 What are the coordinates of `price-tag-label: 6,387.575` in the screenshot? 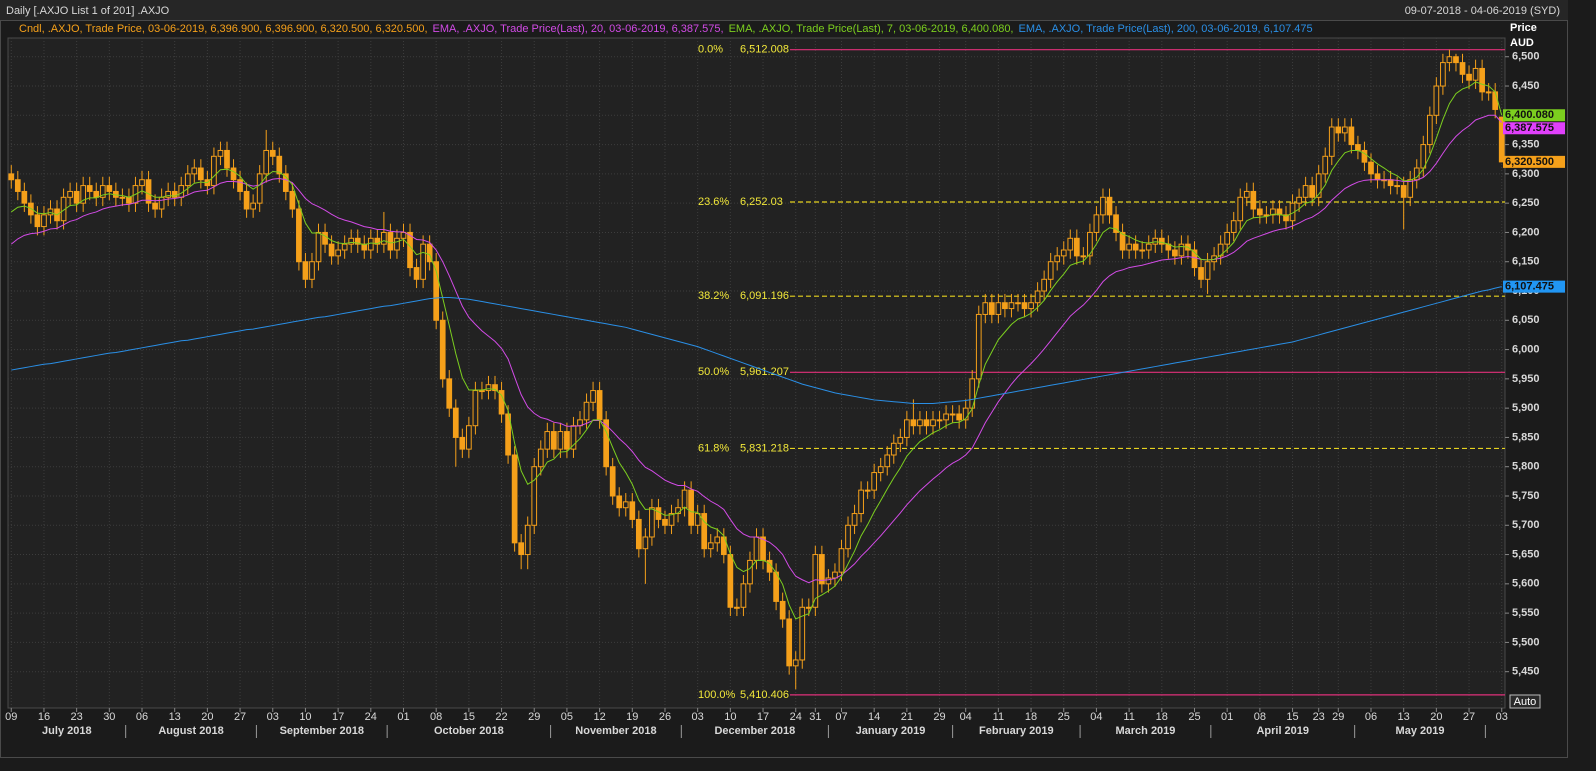 It's located at (1529, 128).